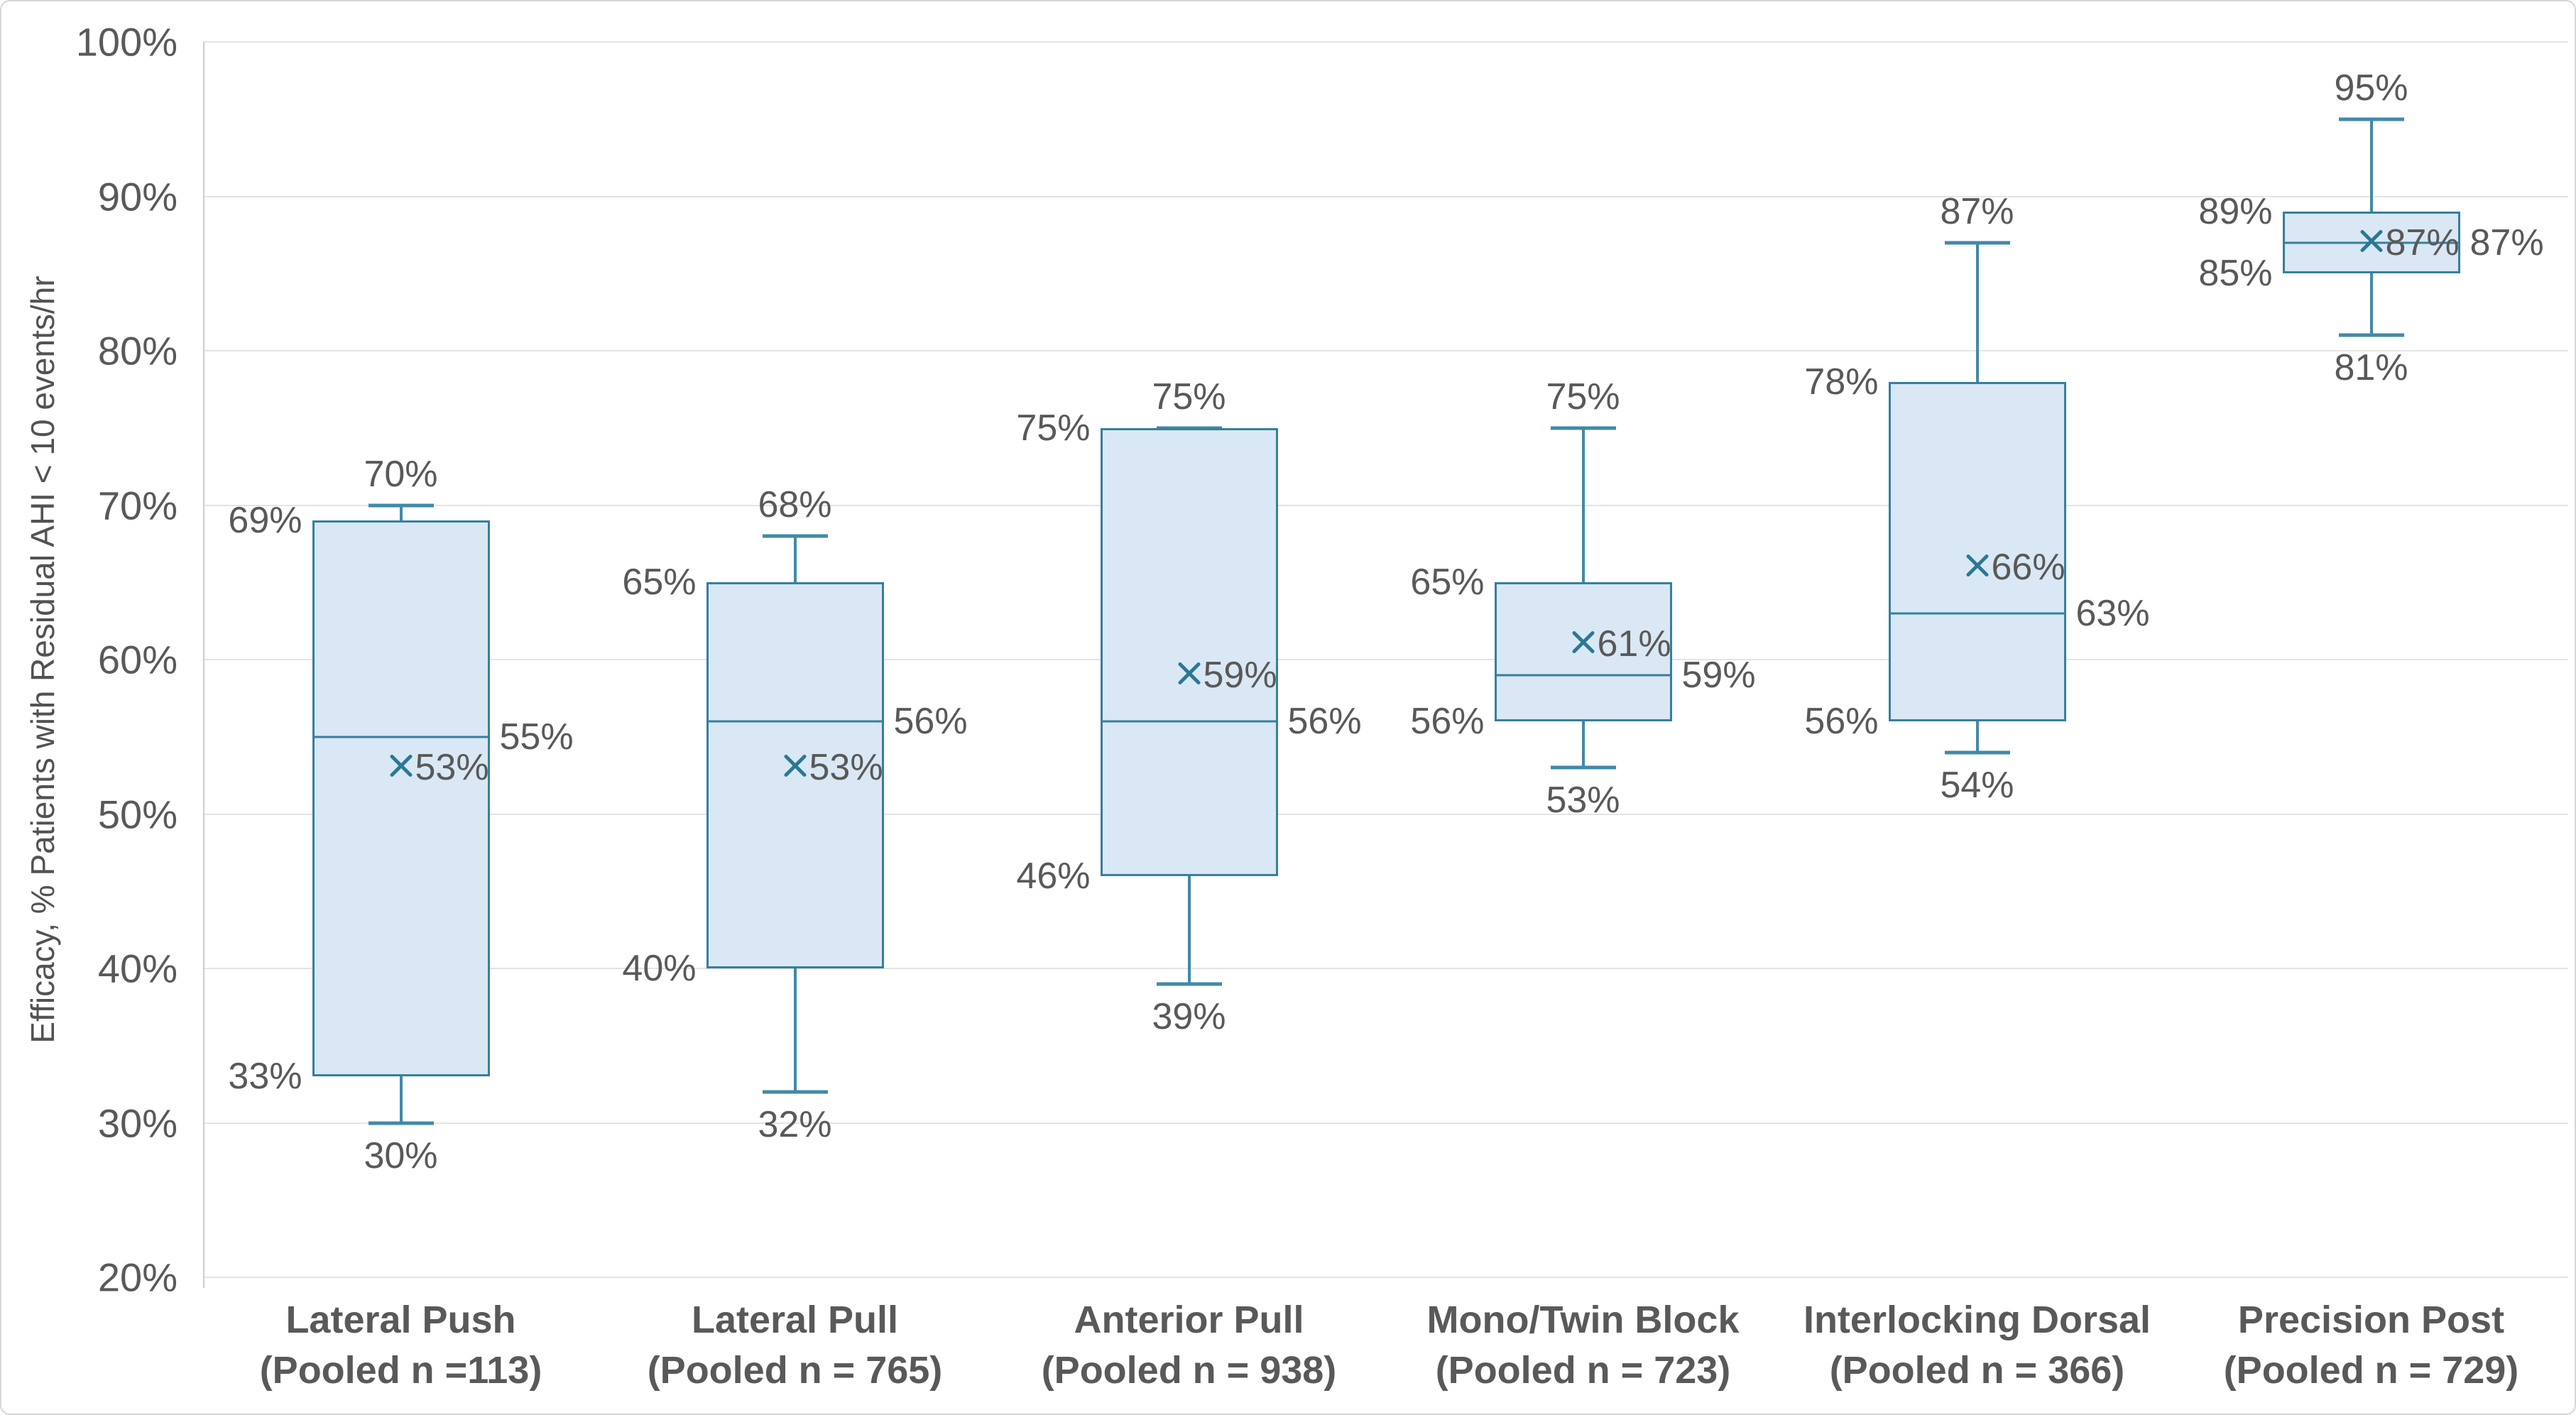 Image resolution: width=2576 pixels, height=1415 pixels. Describe the element at coordinates (2112, 613) in the screenshot. I see `median-label: 63%` at that location.